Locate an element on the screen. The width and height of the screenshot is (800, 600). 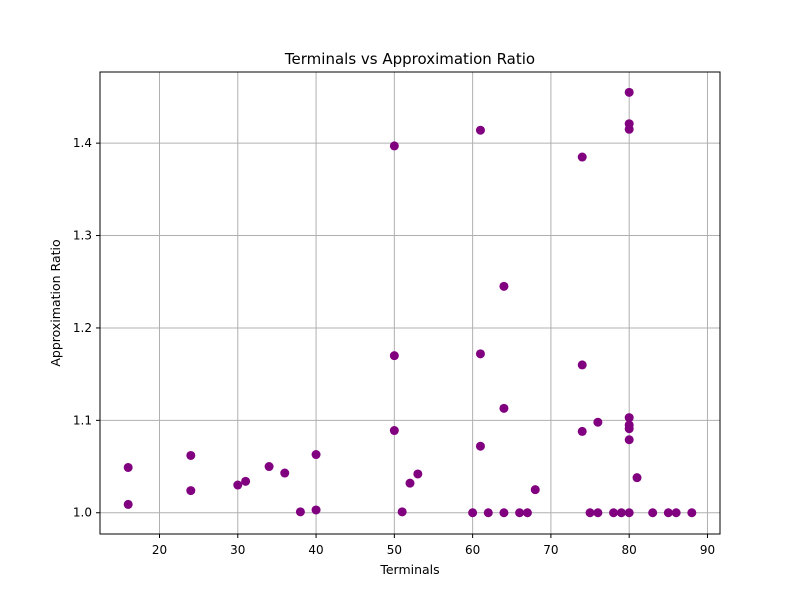
chart-title: Terminals vs Approximation Ratio is located at coordinates (409, 59).